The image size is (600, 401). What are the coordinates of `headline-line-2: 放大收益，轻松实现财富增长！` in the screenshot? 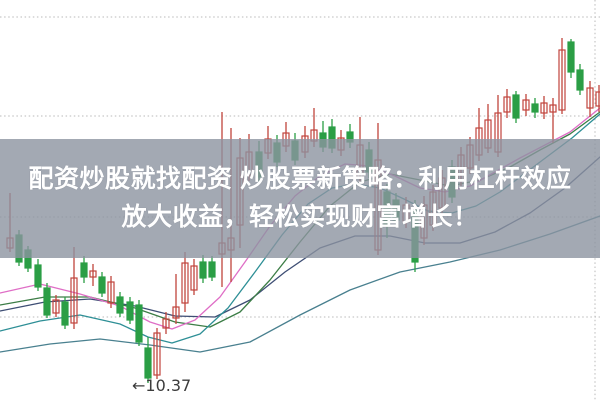 It's located at (300, 217).